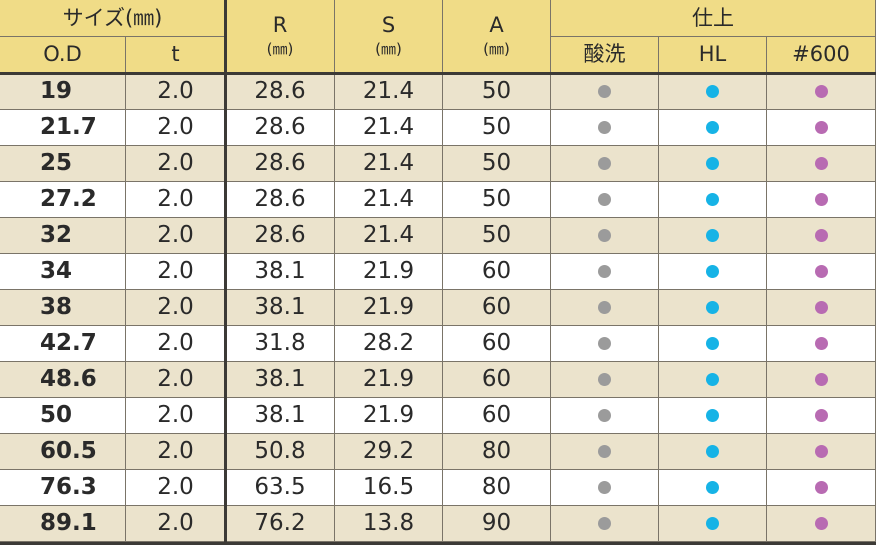 Image resolution: width=876 pixels, height=545 pixels. Describe the element at coordinates (63, 524) in the screenshot. I see `od-cell: 89.1` at that location.